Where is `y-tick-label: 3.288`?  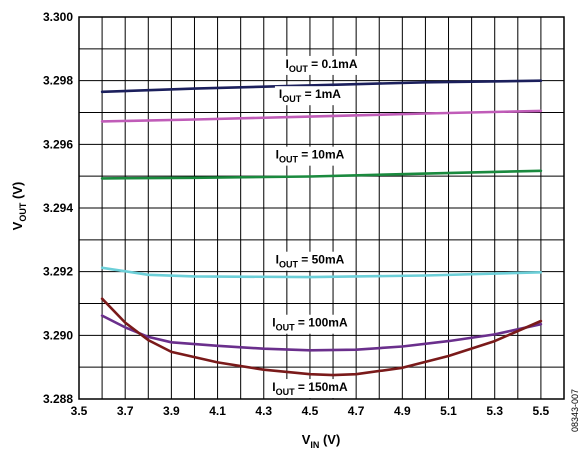 y-tick-label: 3.288 is located at coordinates (58, 399).